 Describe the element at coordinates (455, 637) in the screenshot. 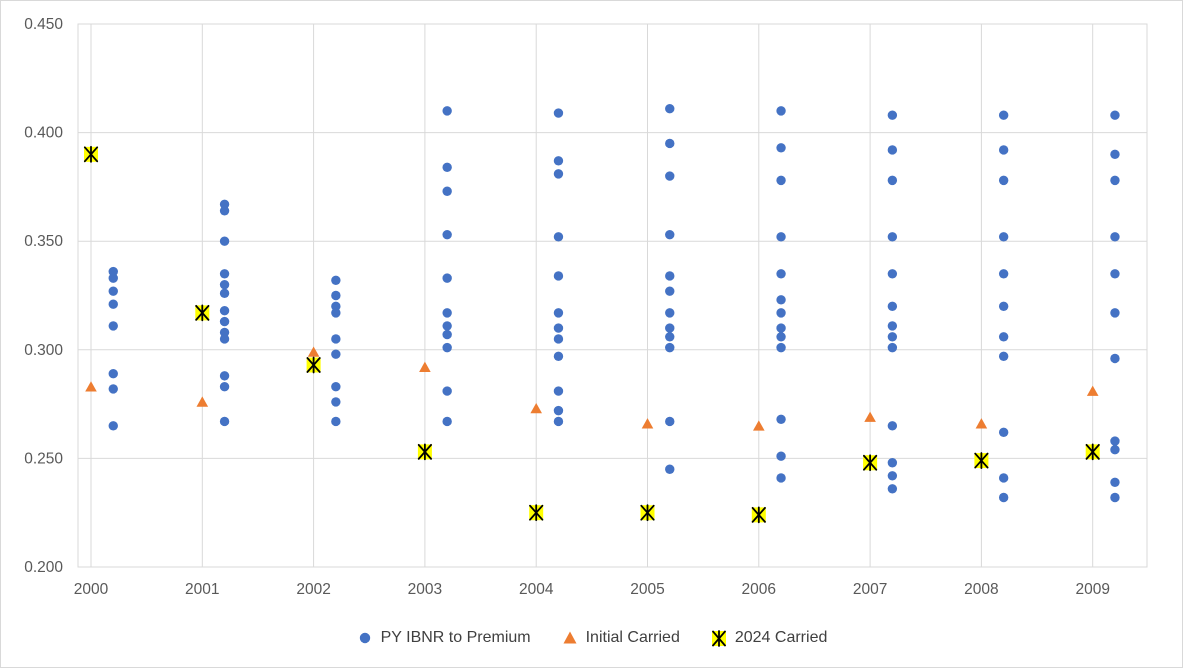

I see `legend-label: PY IBNR to Premium` at that location.